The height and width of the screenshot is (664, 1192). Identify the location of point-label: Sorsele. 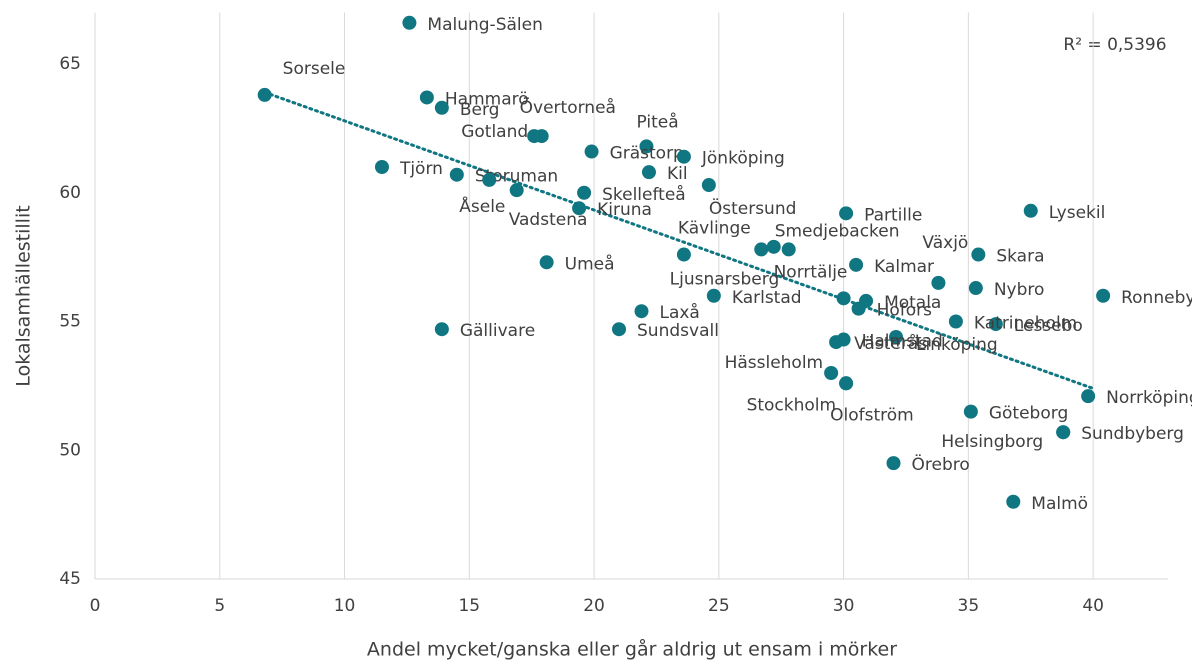
(314, 69).